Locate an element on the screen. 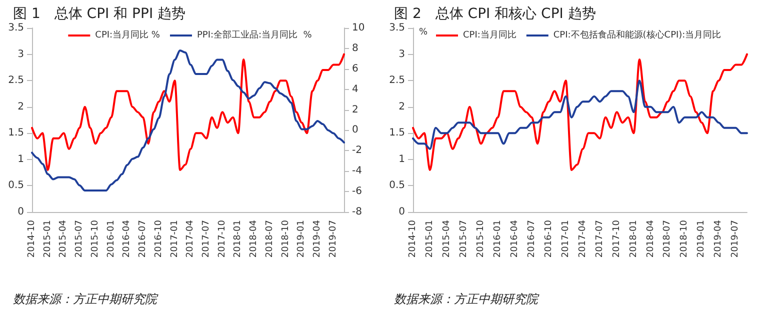  legend-label: CPI:不包括食品和能源(核心CPI):当月同比 is located at coordinates (637, 35).